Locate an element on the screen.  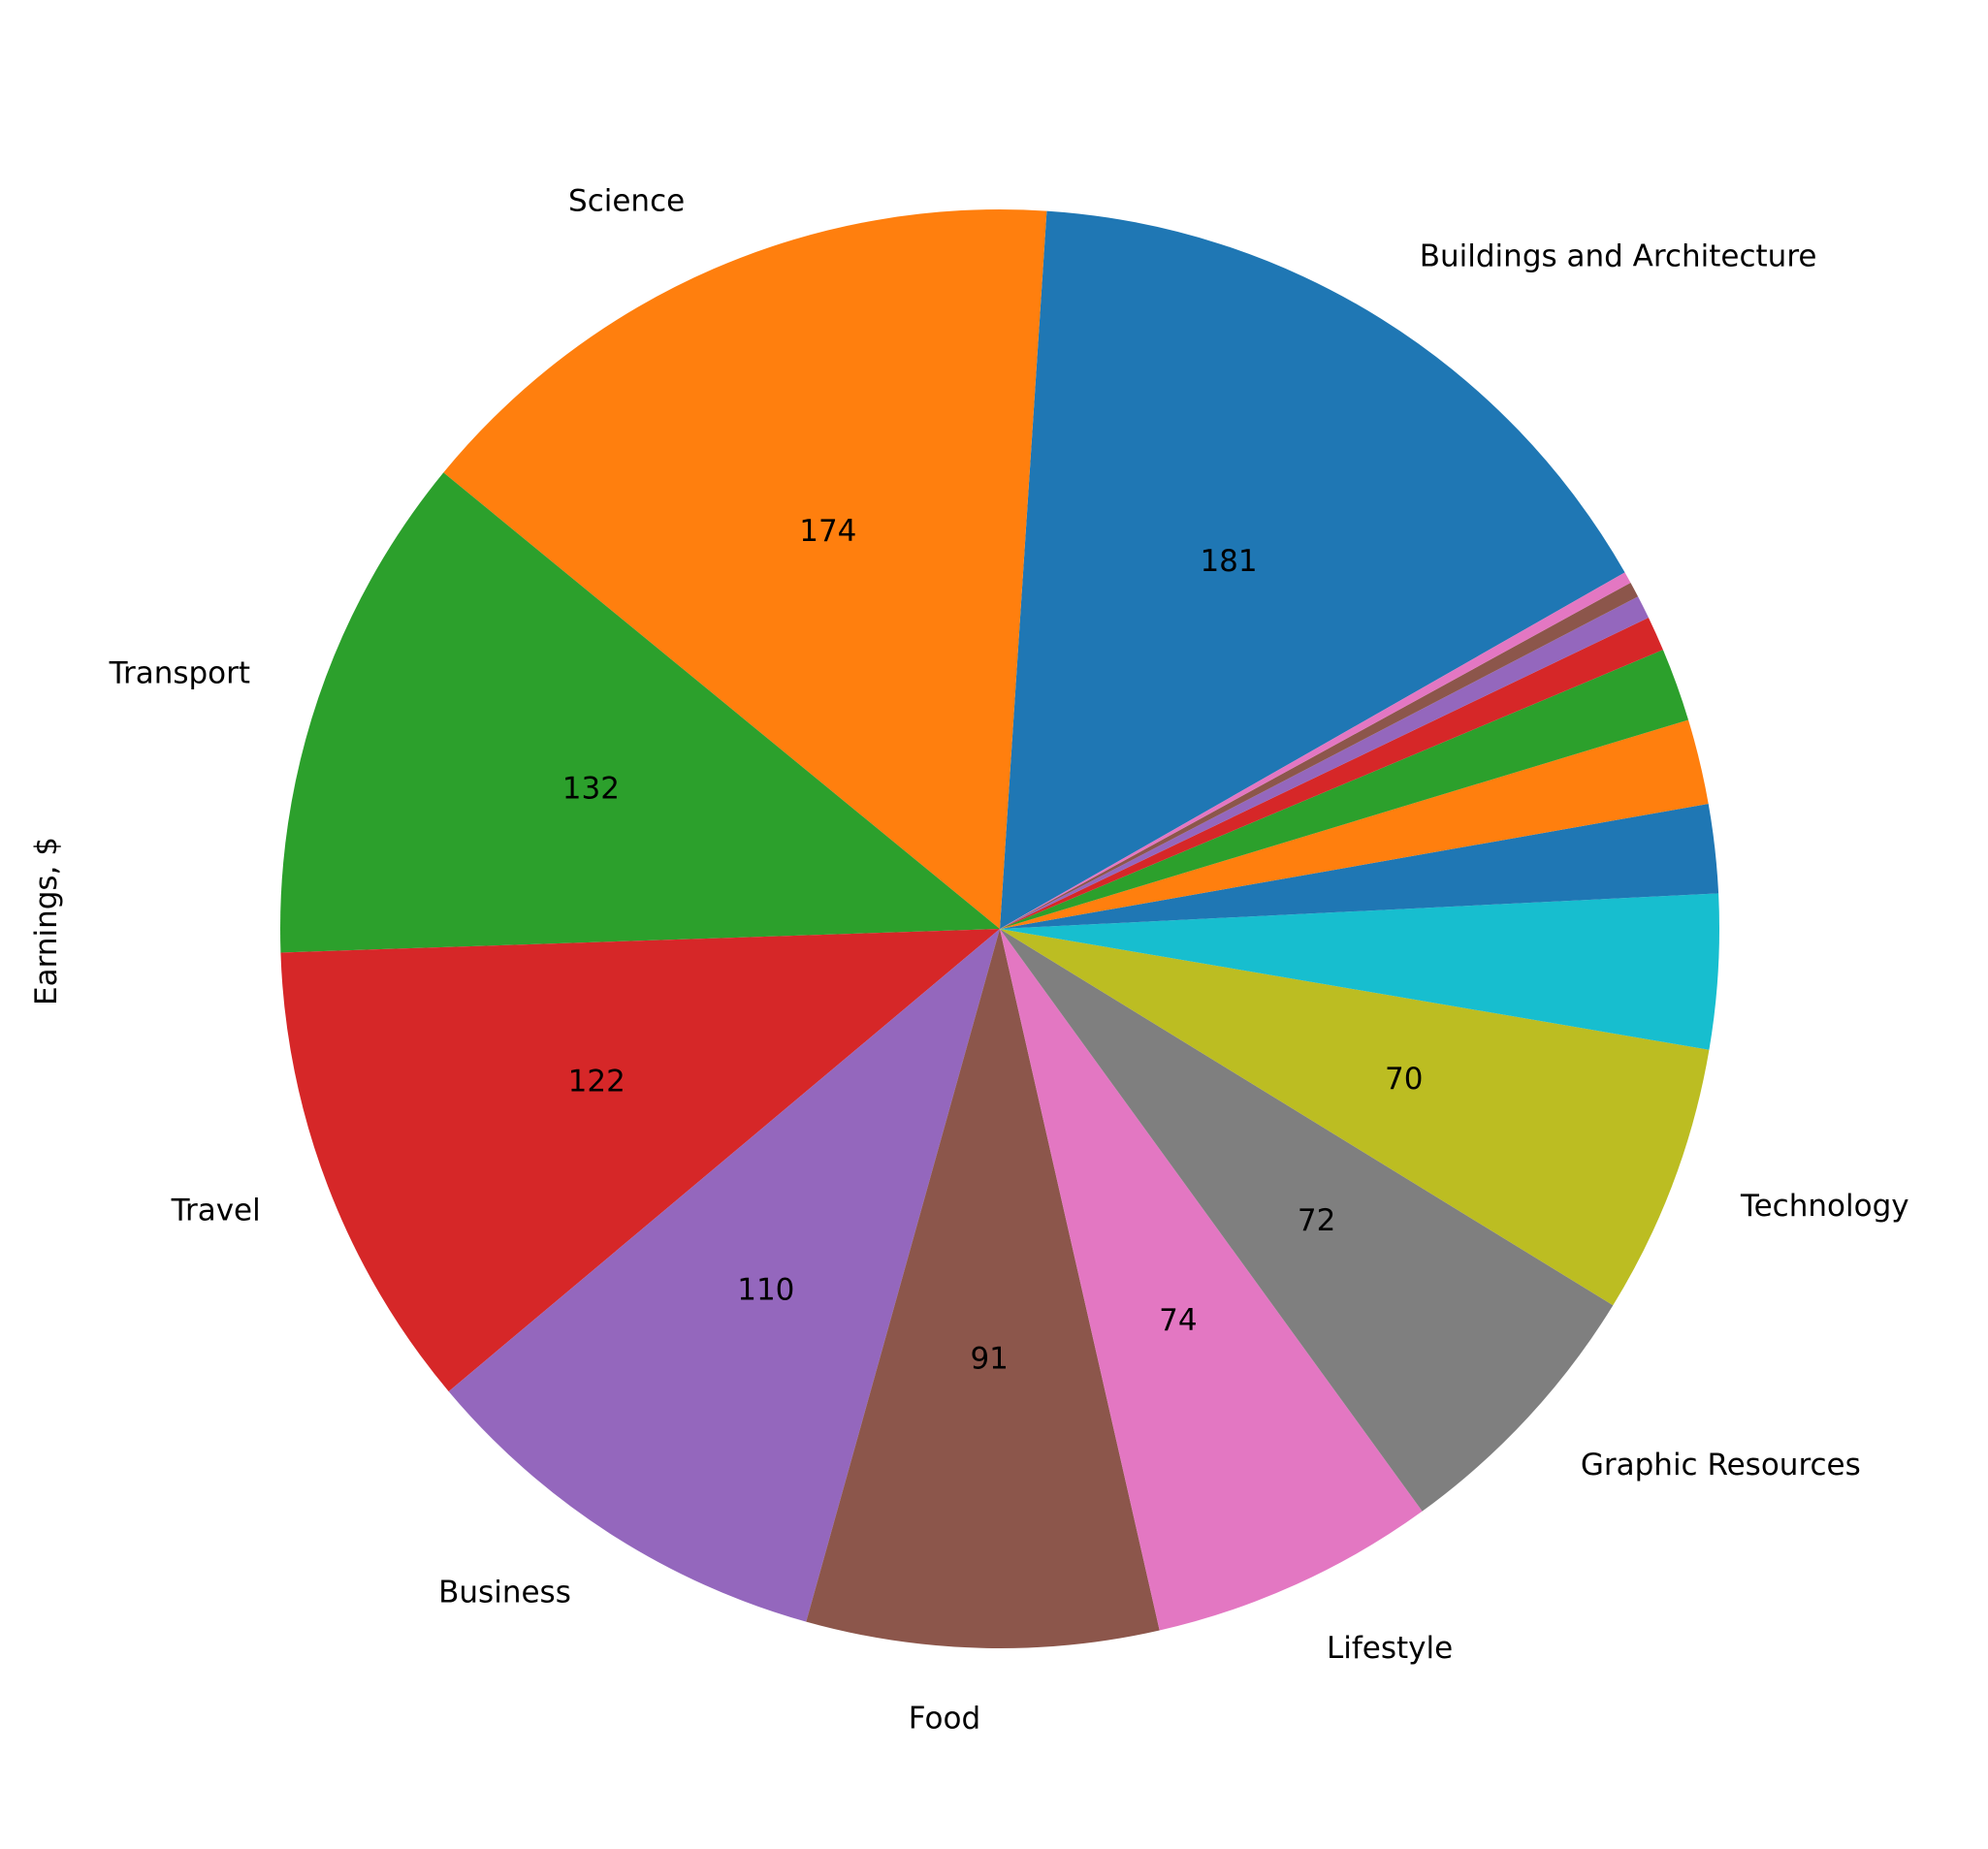
slice-value-label: 72 is located at coordinates (1316, 1220).